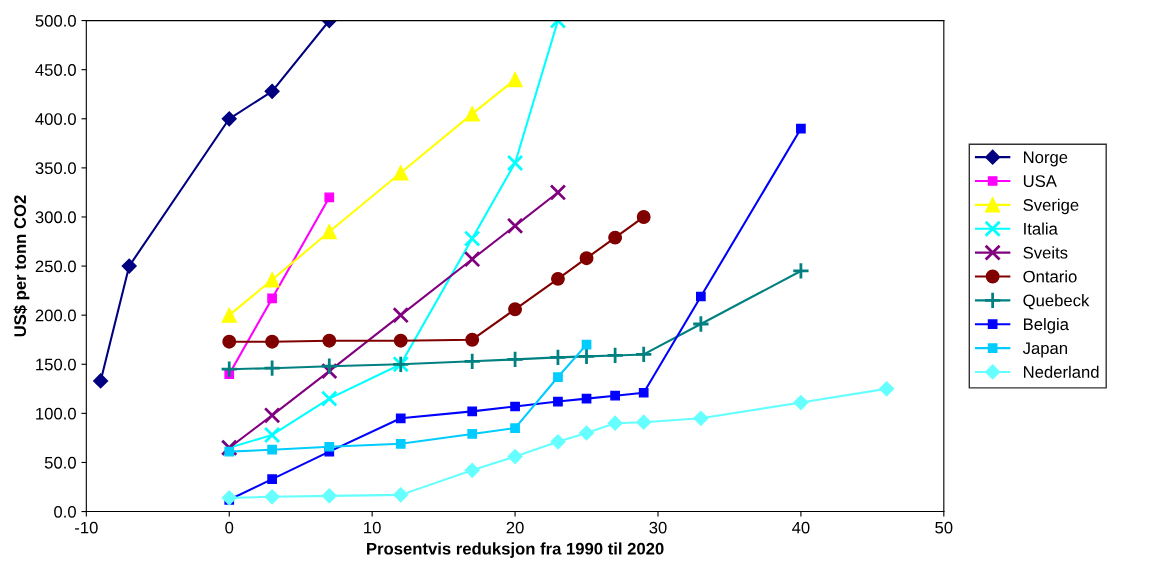 The width and height of the screenshot is (1151, 588). What do you see at coordinates (55, 217) in the screenshot?
I see `y-tick-label: 300.0` at bounding box center [55, 217].